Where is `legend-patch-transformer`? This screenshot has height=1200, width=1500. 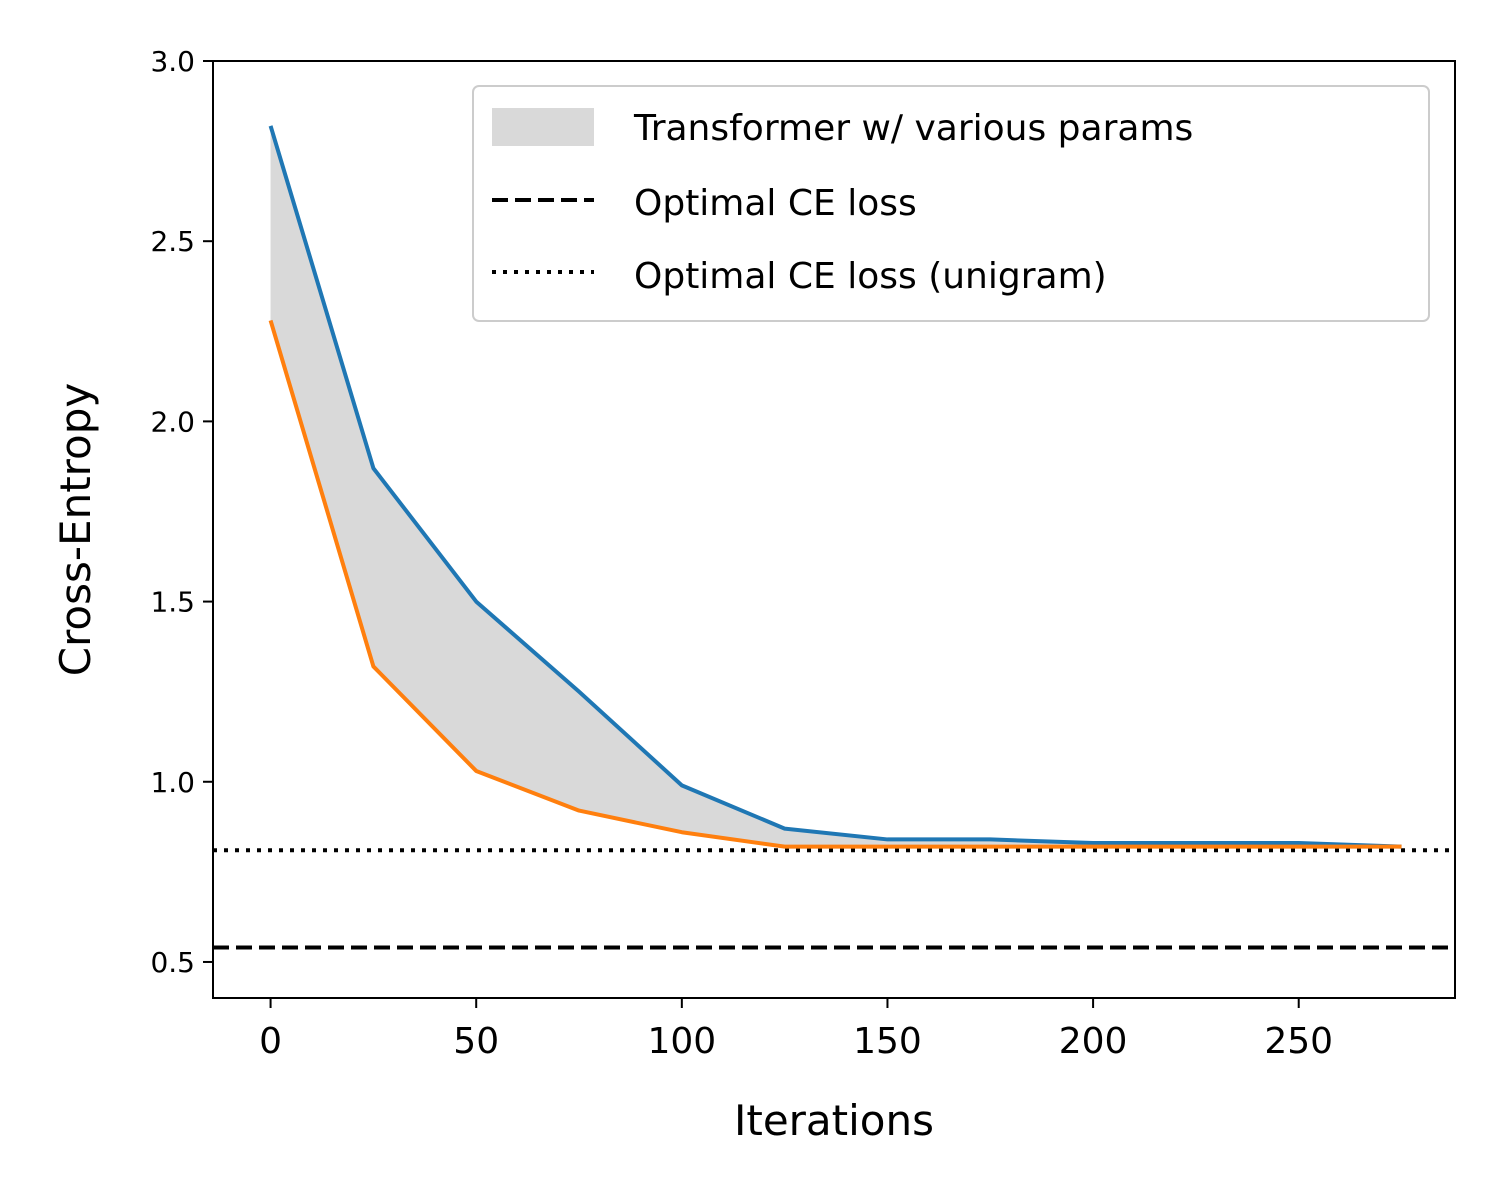 legend-patch-transformer is located at coordinates (543, 127).